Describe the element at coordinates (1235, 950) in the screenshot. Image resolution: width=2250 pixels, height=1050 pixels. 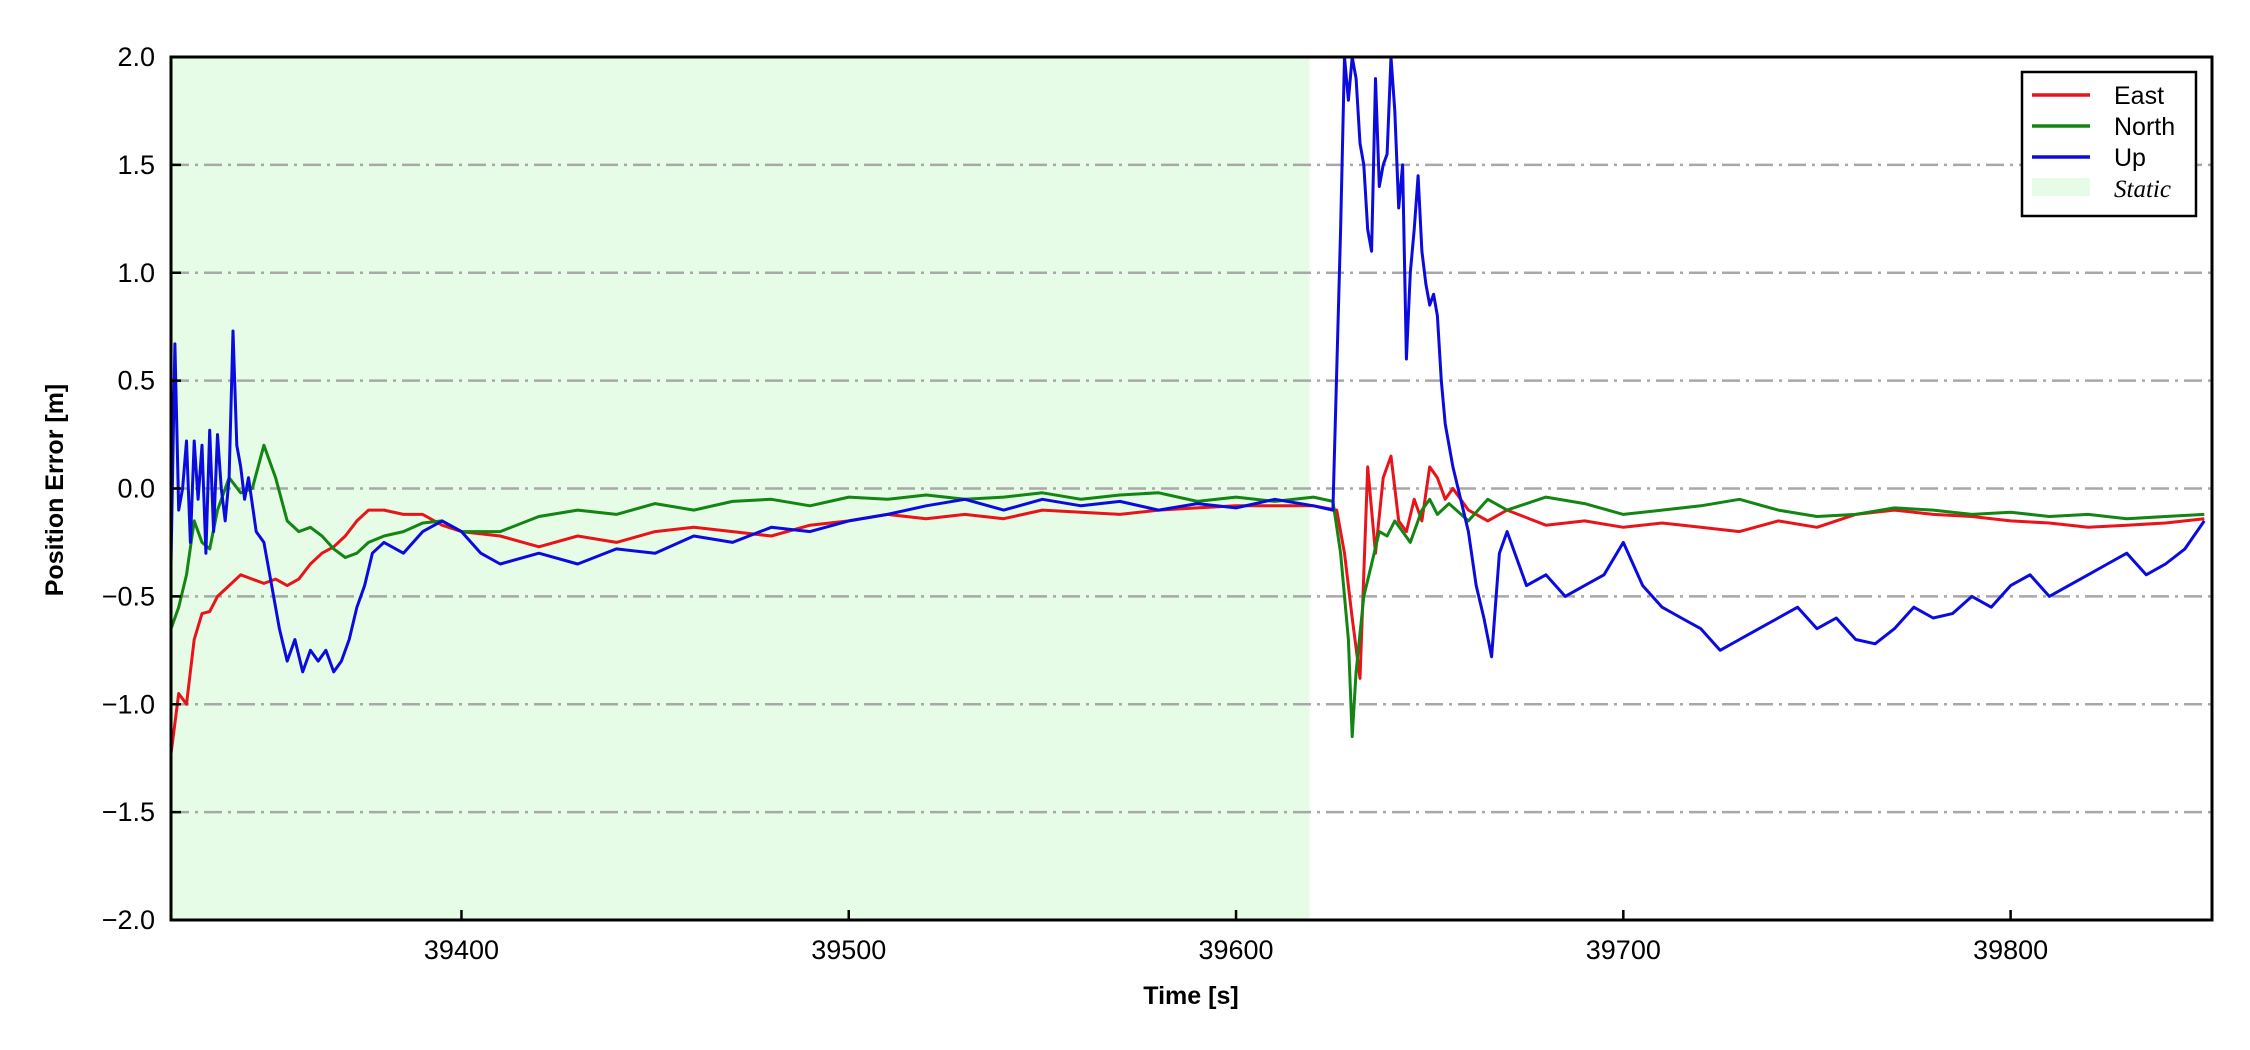
I see `x-tick-label: 39600` at that location.